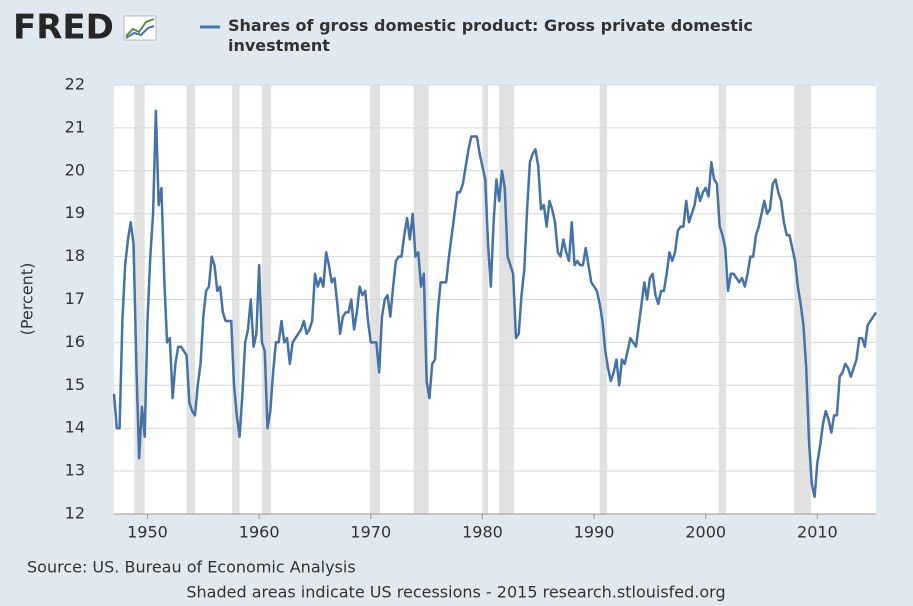  Describe the element at coordinates (75, 169) in the screenshot. I see `y-tick-label: 20` at that location.